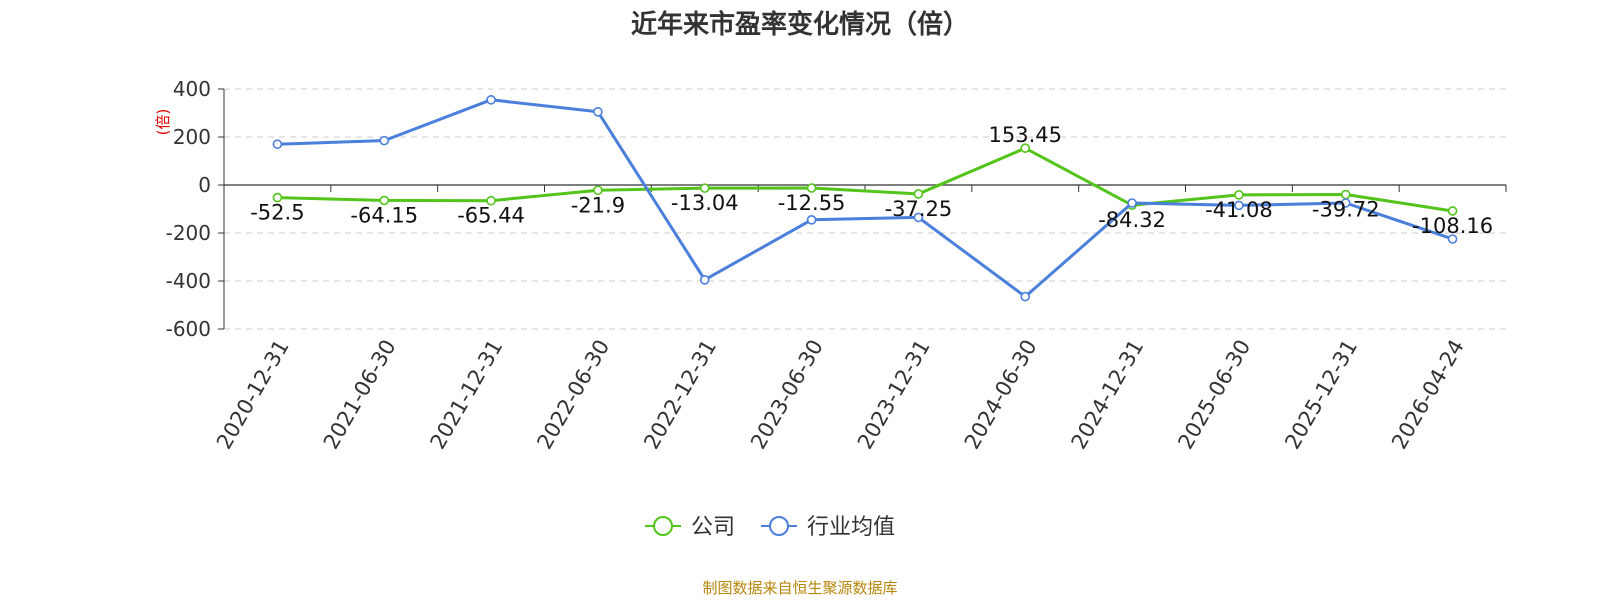 Image resolution: width=1600 pixels, height=600 pixels. Describe the element at coordinates (360, 395) in the screenshot. I see `x-tick-label: 2021-06-30` at that location.